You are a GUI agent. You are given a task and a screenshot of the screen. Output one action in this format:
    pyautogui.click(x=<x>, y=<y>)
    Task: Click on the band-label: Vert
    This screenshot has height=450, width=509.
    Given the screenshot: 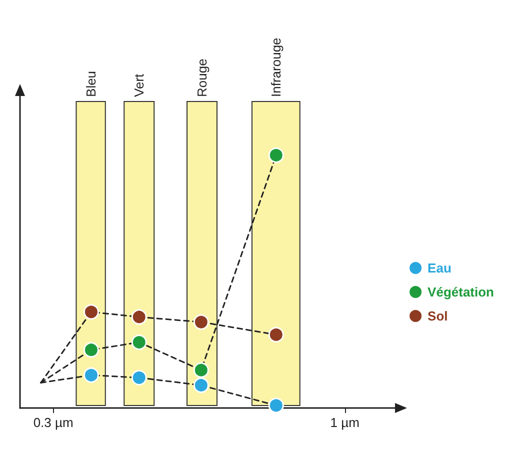 What is the action you would take?
    pyautogui.click(x=139, y=85)
    